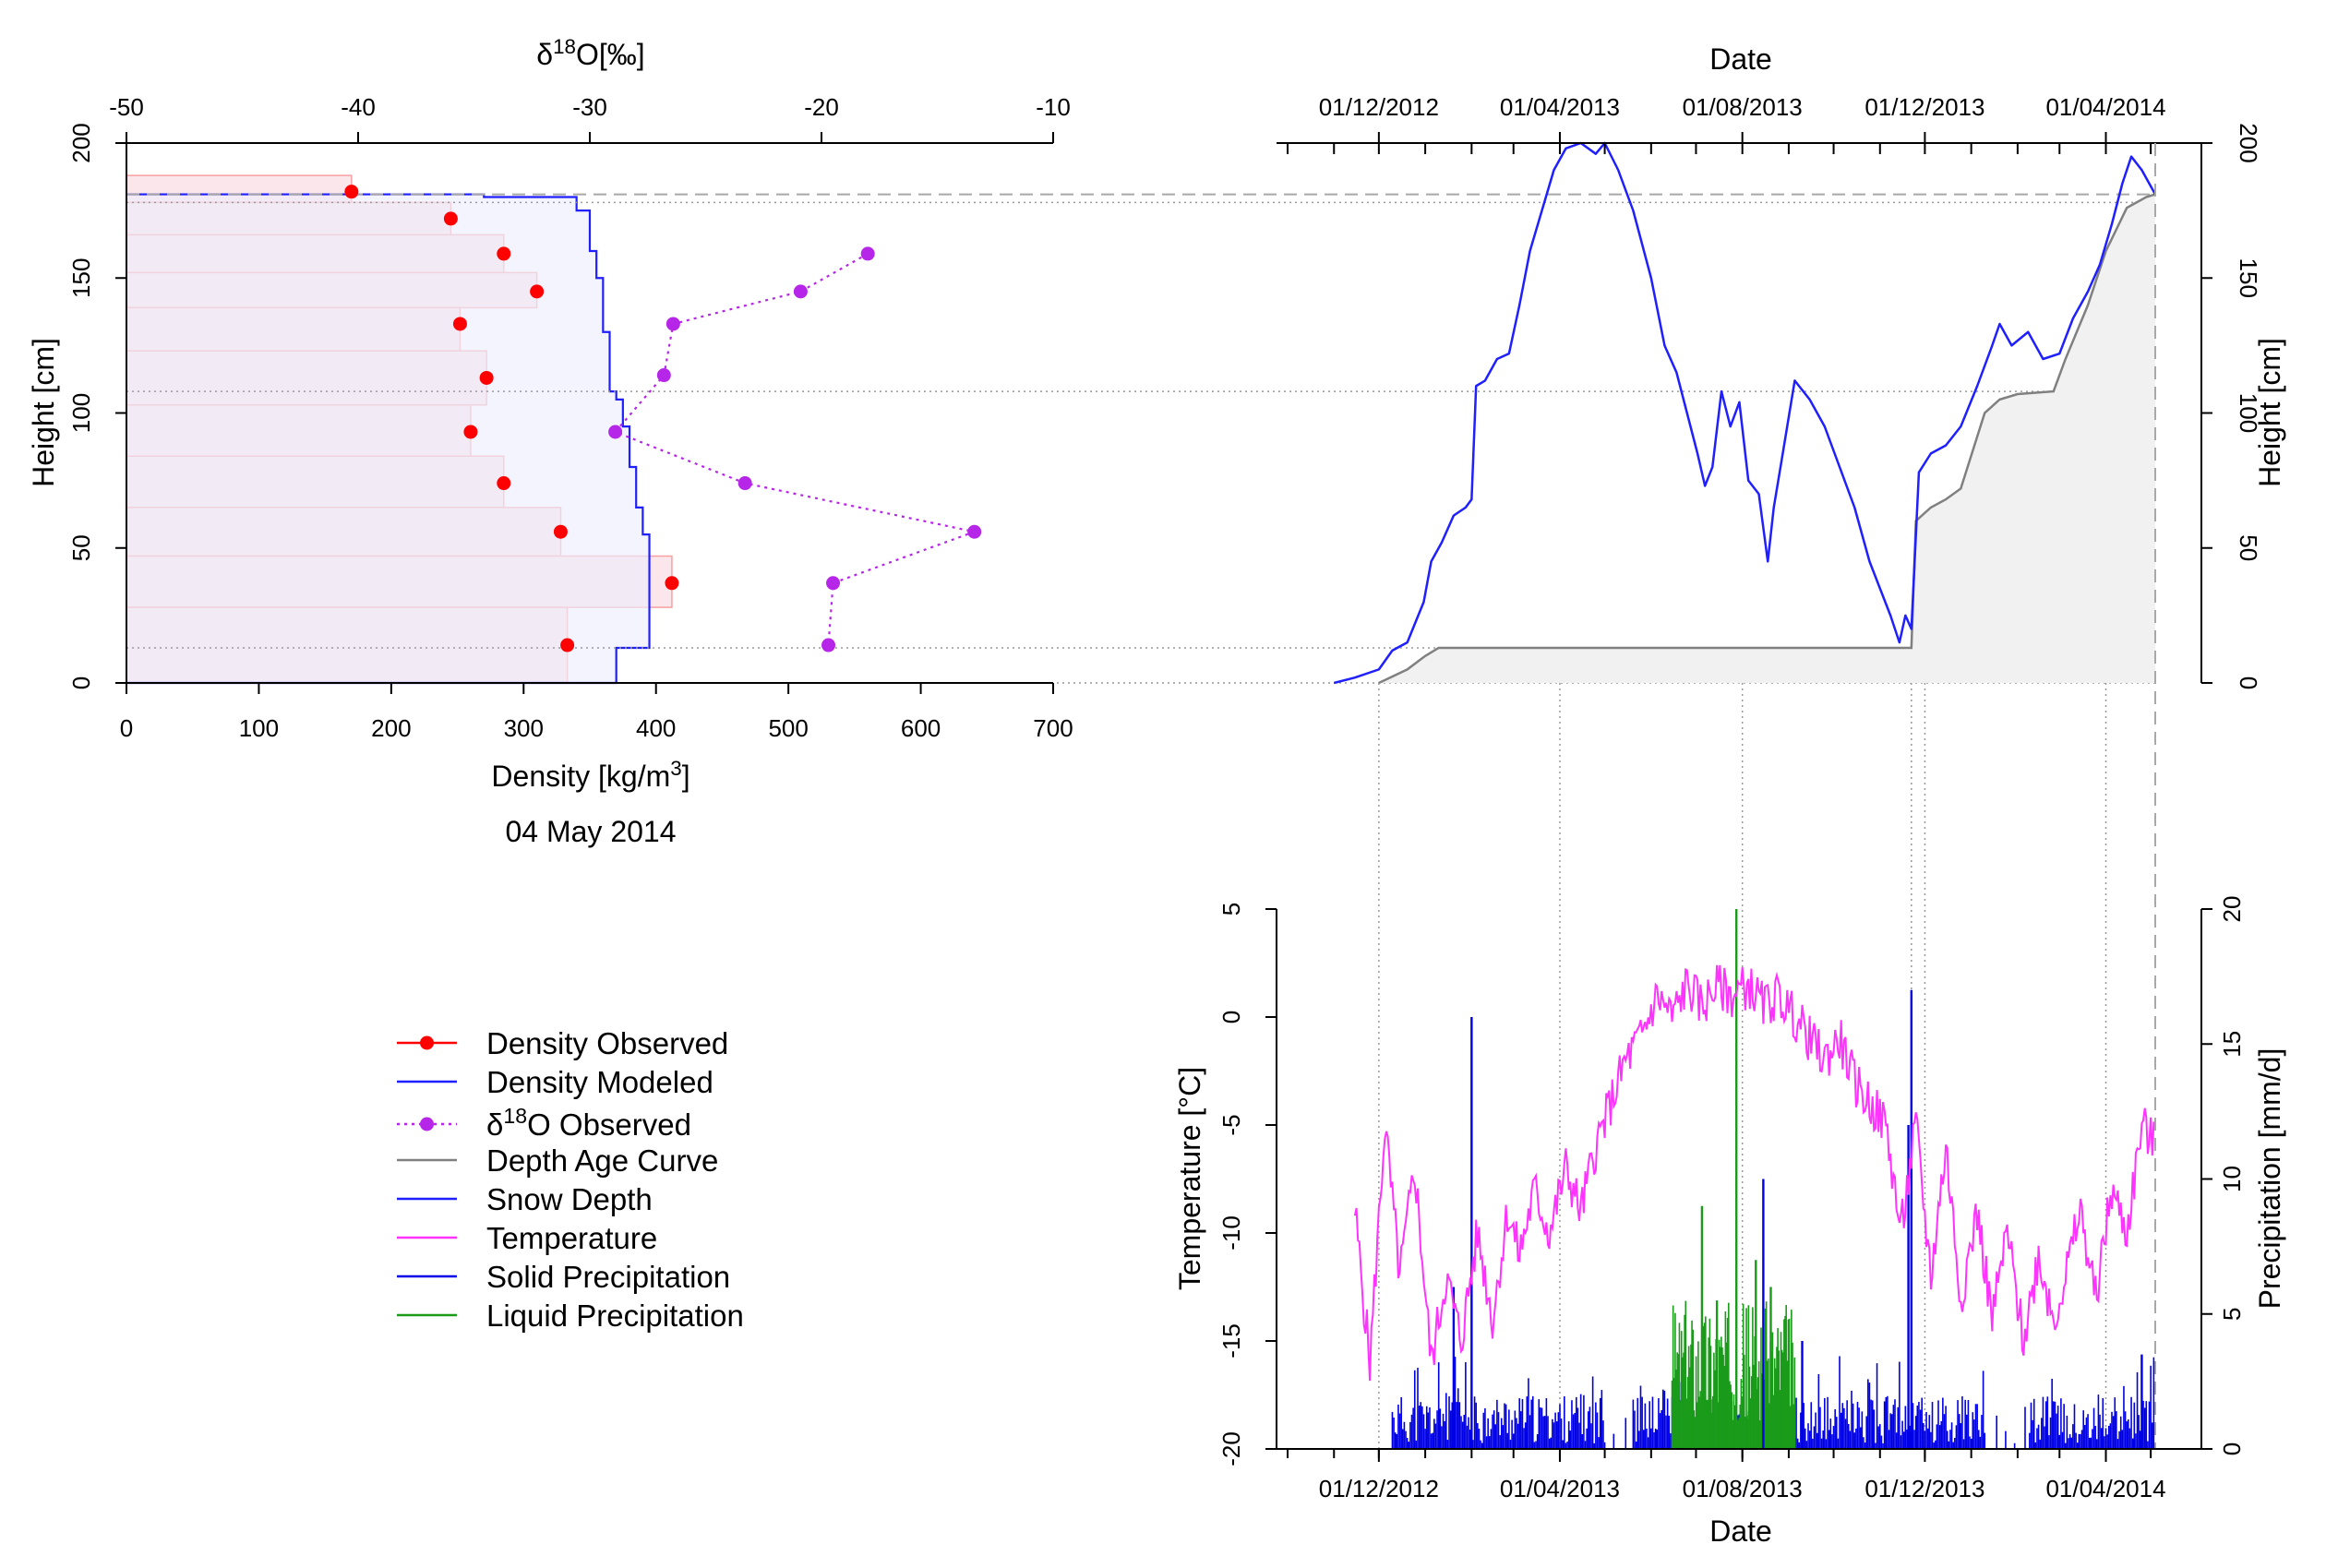 This screenshot has width=2326, height=1568. I want to click on snow-y-tick-label-1: 50, so click(2249, 548).